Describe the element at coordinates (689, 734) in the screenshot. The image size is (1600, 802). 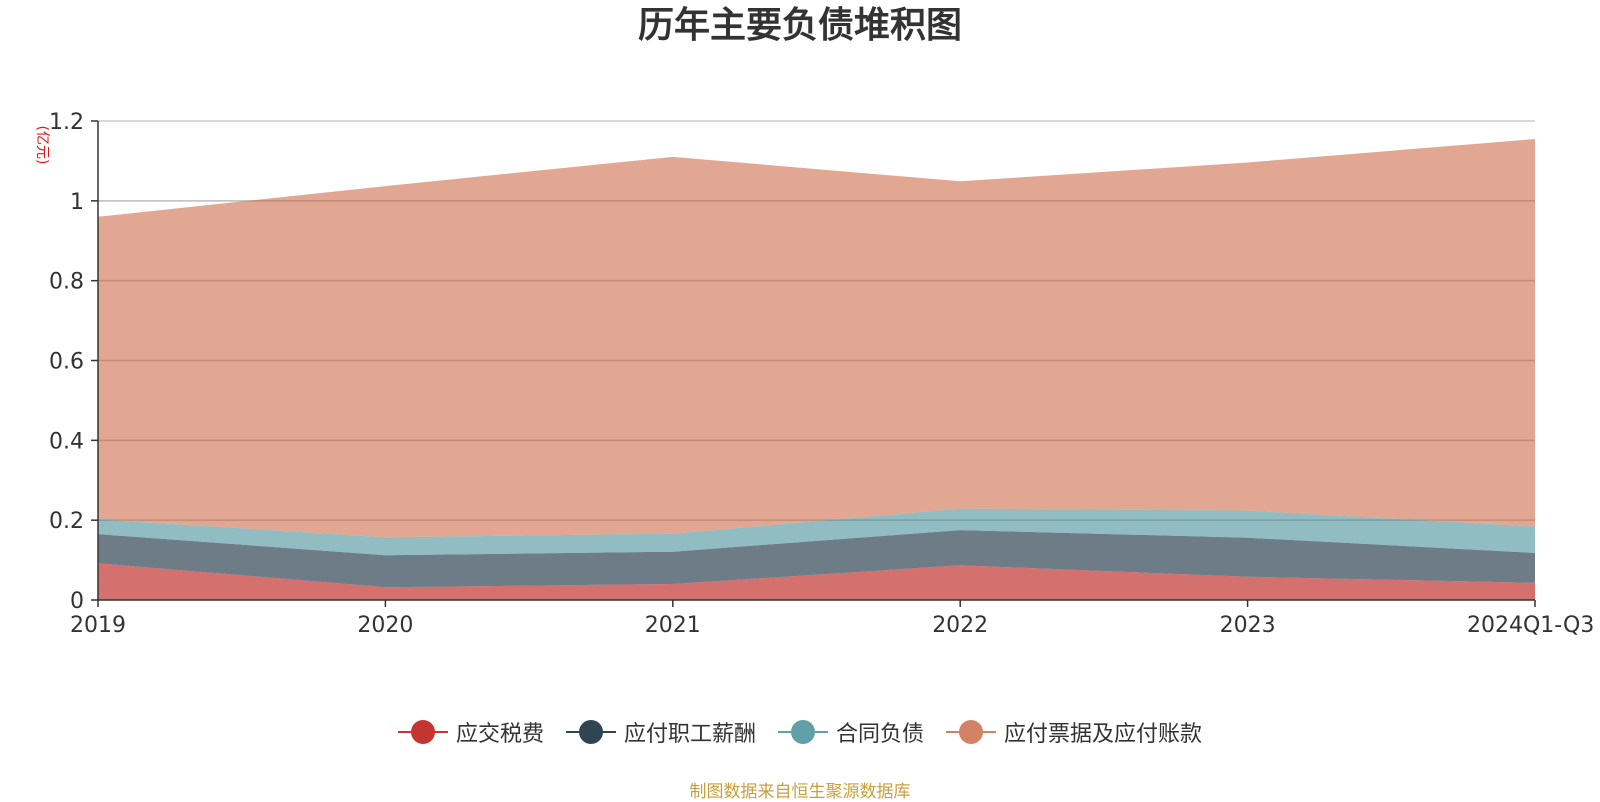
I see `legend-label: 应付职工薪酬` at that location.